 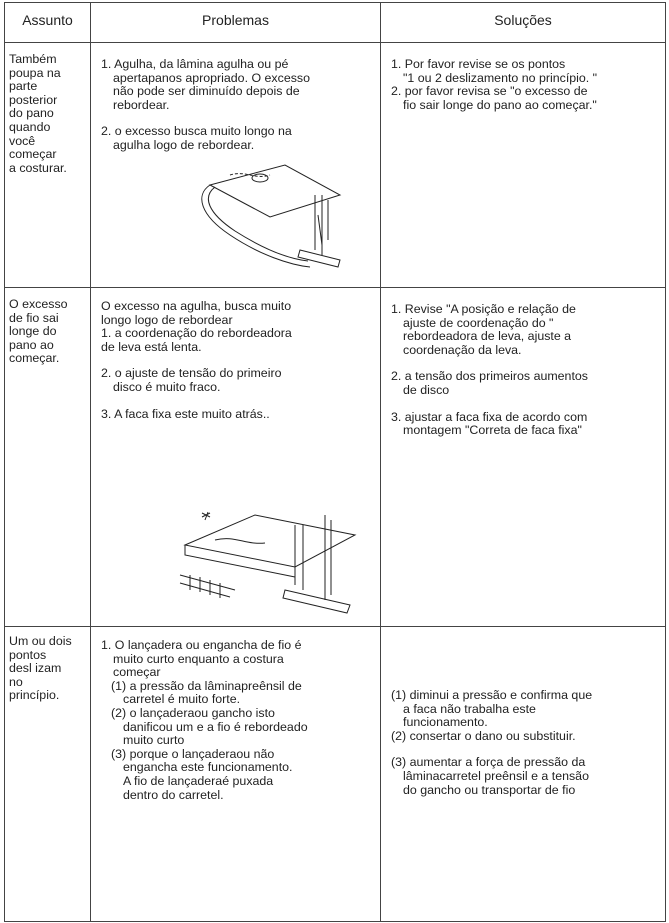 I want to click on header-cell: Soluções, so click(x=523, y=22).